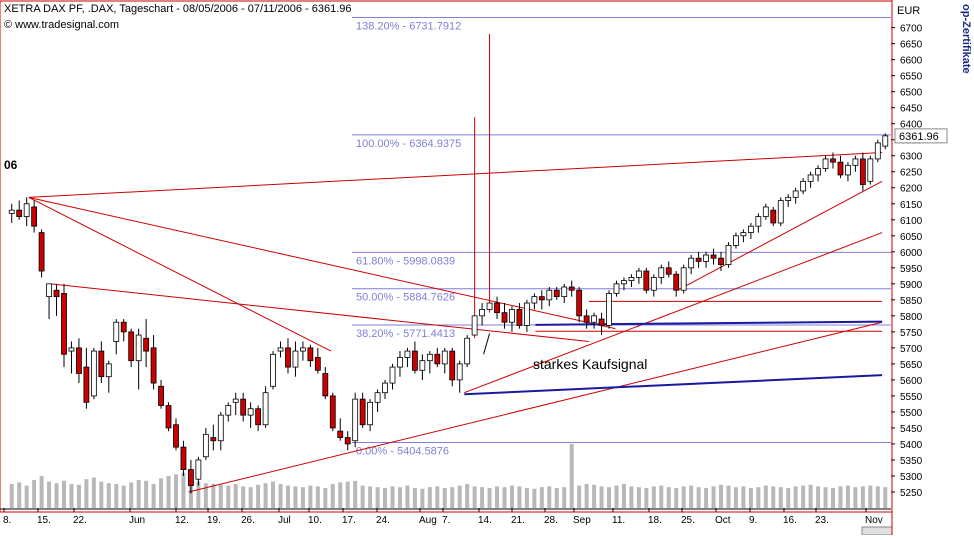 The image size is (974, 540). Describe the element at coordinates (911, 77) in the screenshot. I see `y-tick-label: 6550` at that location.